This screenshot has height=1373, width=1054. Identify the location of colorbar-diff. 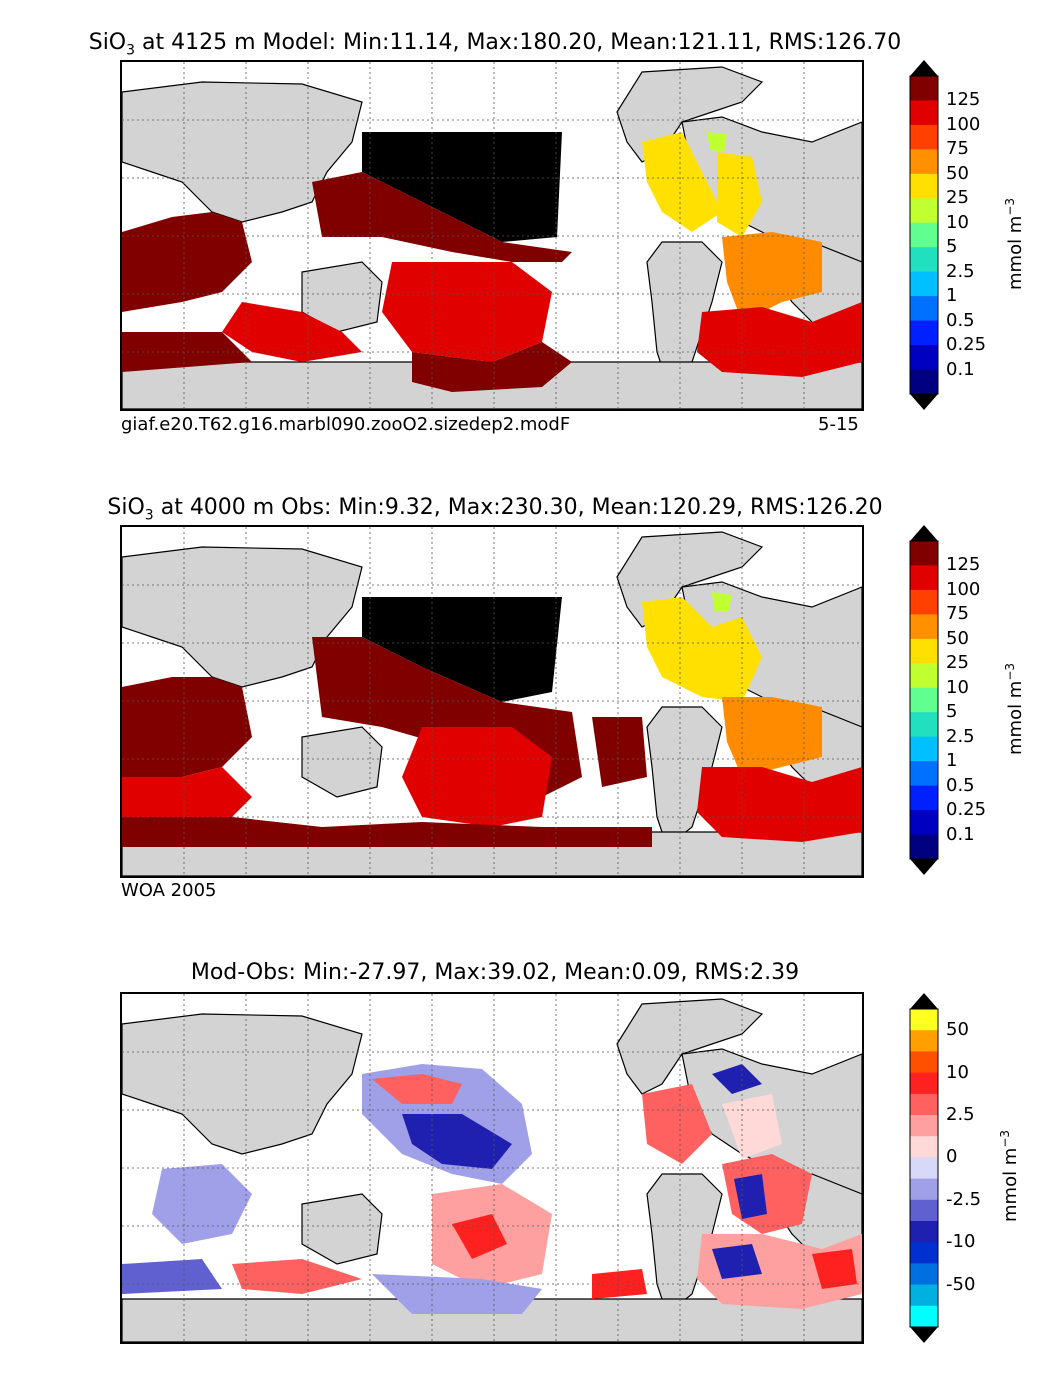
(924, 1168).